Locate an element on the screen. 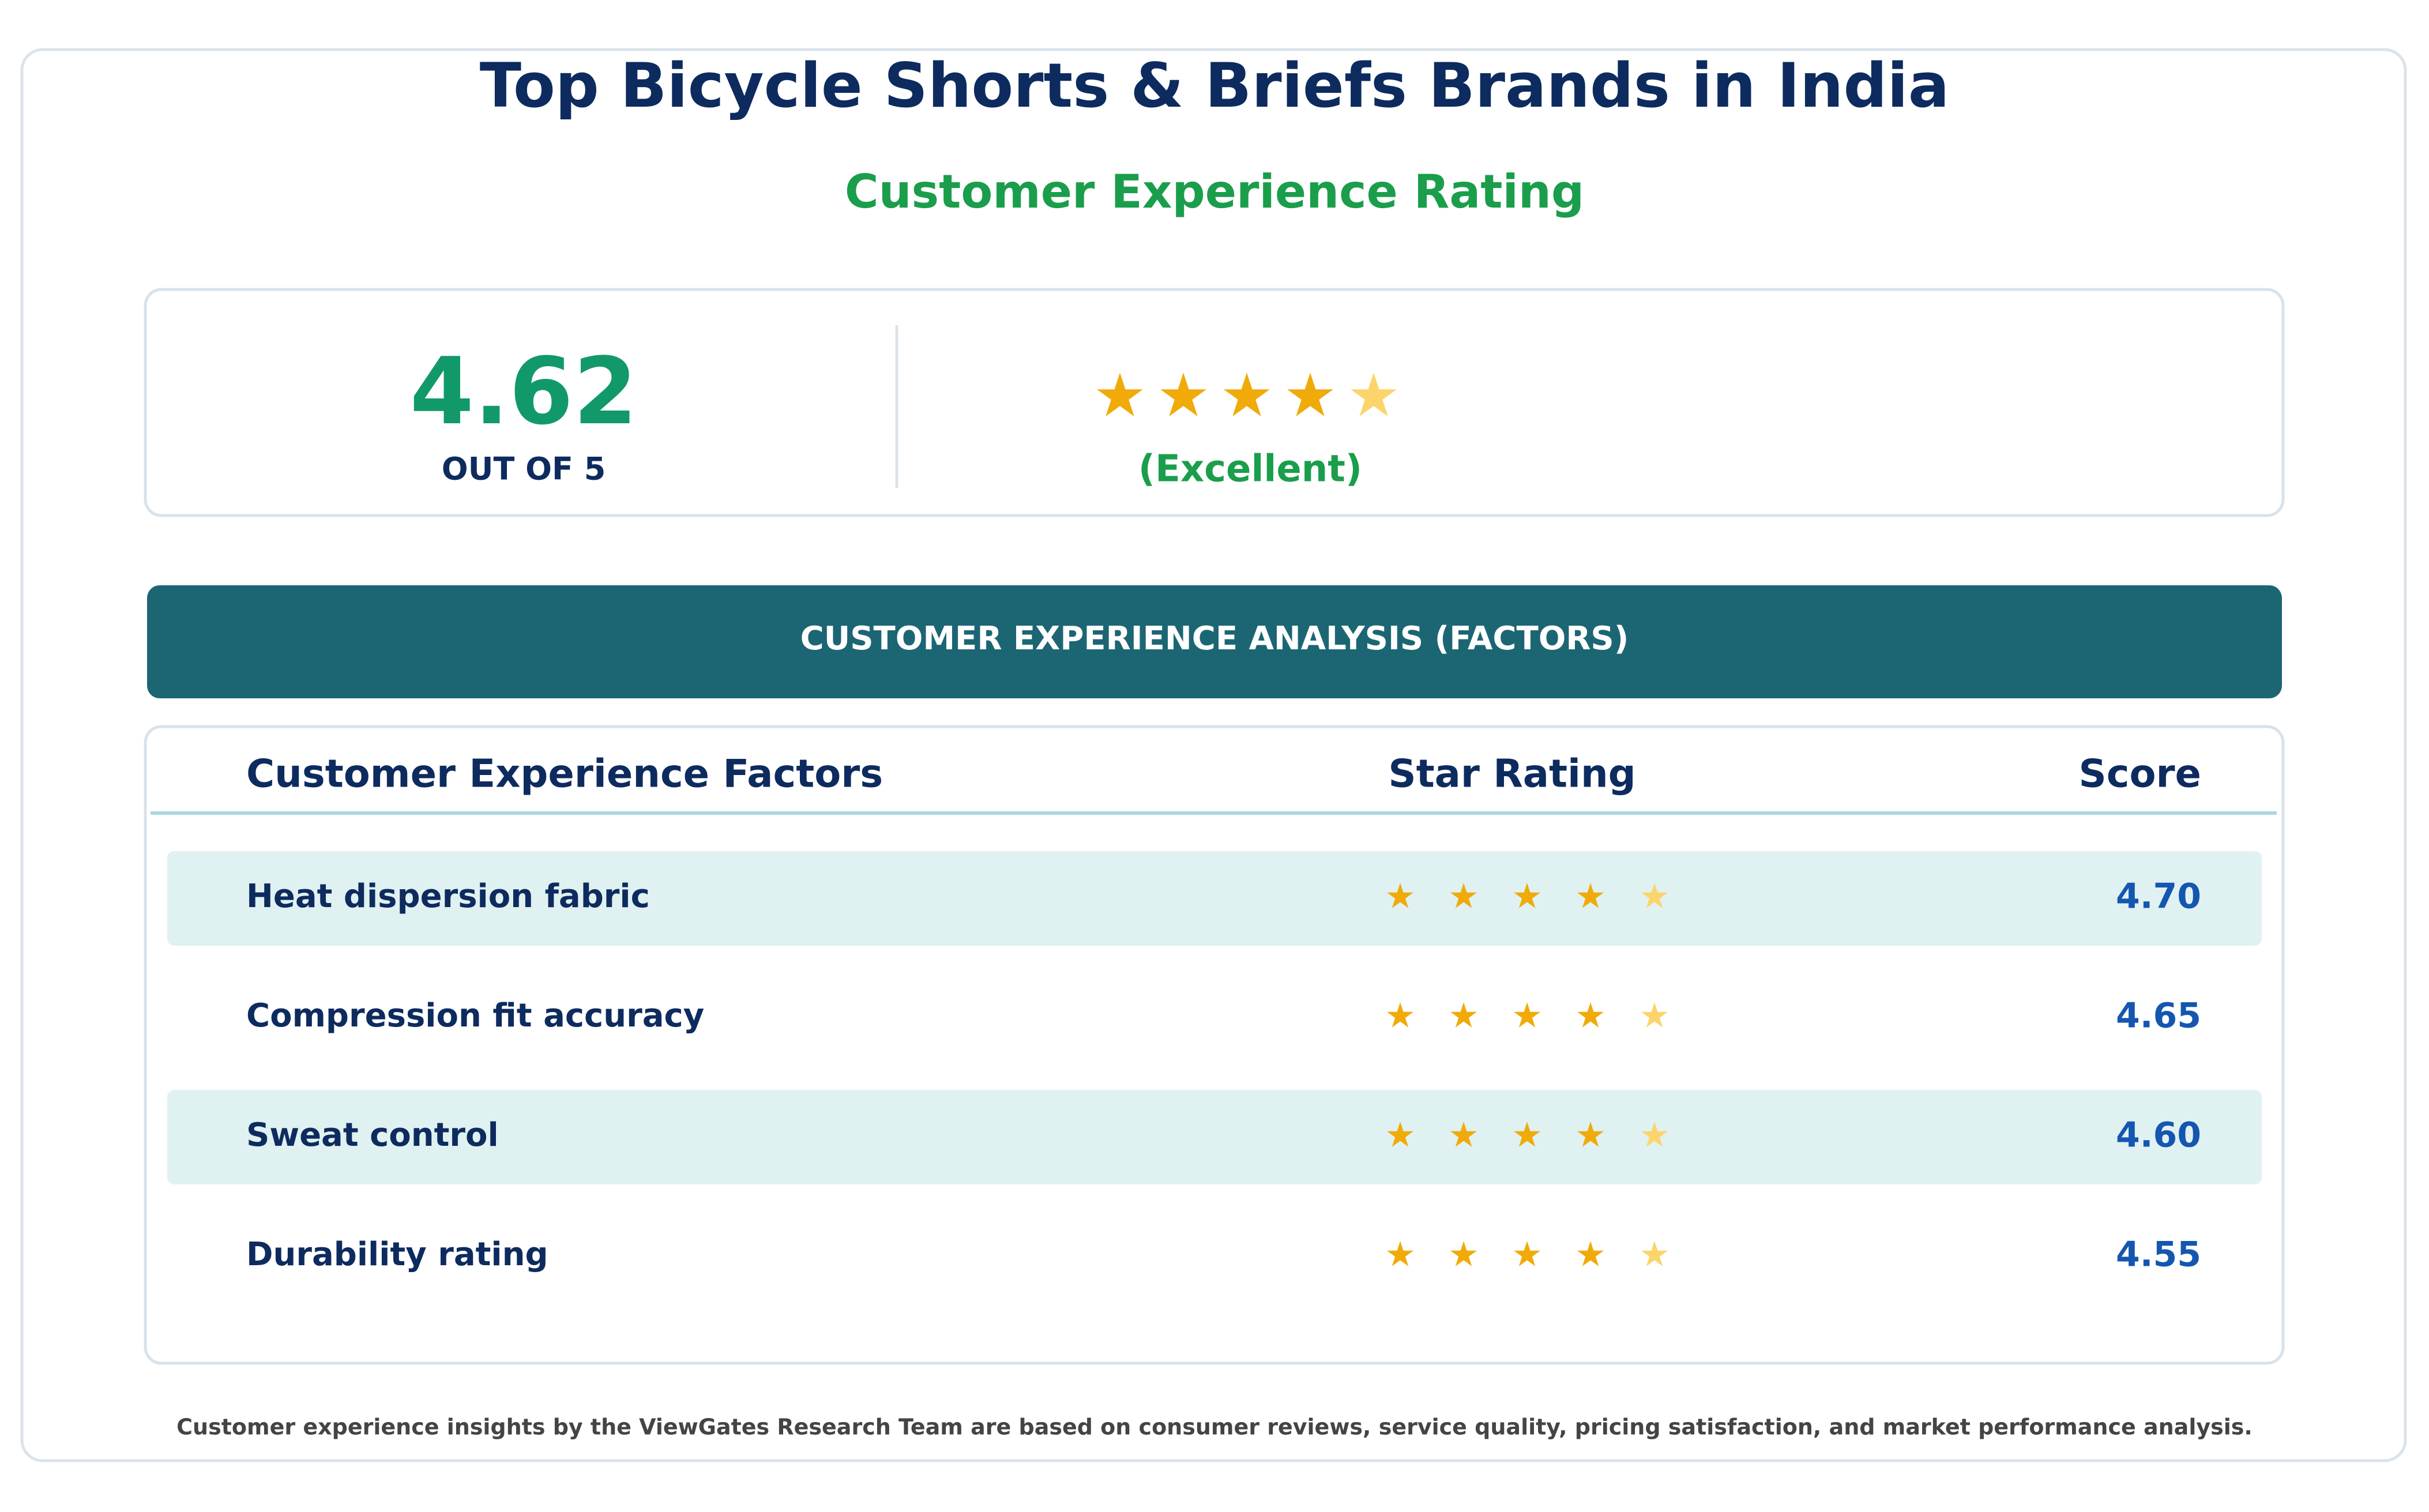 The height and width of the screenshot is (1512, 2429). section-banner is located at coordinates (1214, 641).